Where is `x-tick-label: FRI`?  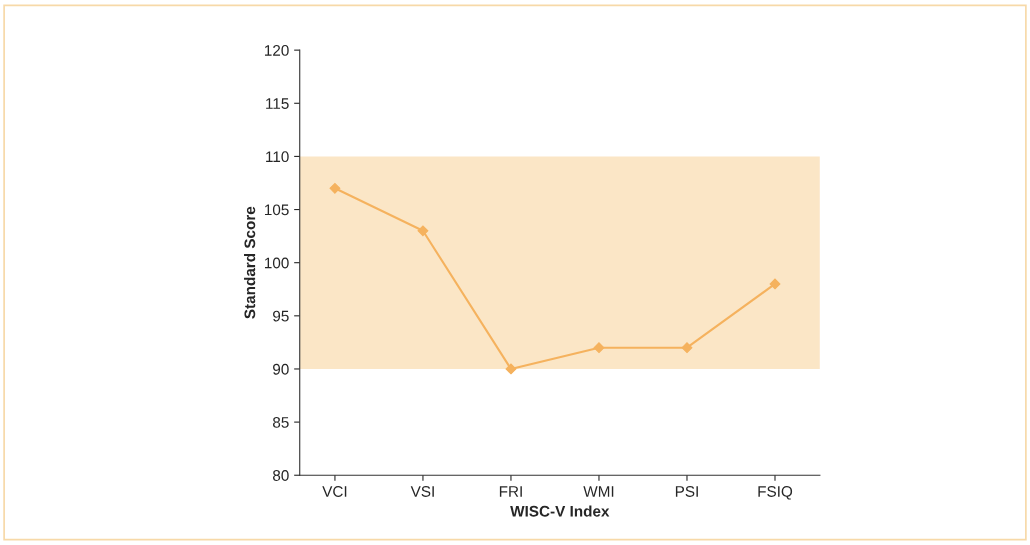
x-tick-label: FRI is located at coordinates (510, 491).